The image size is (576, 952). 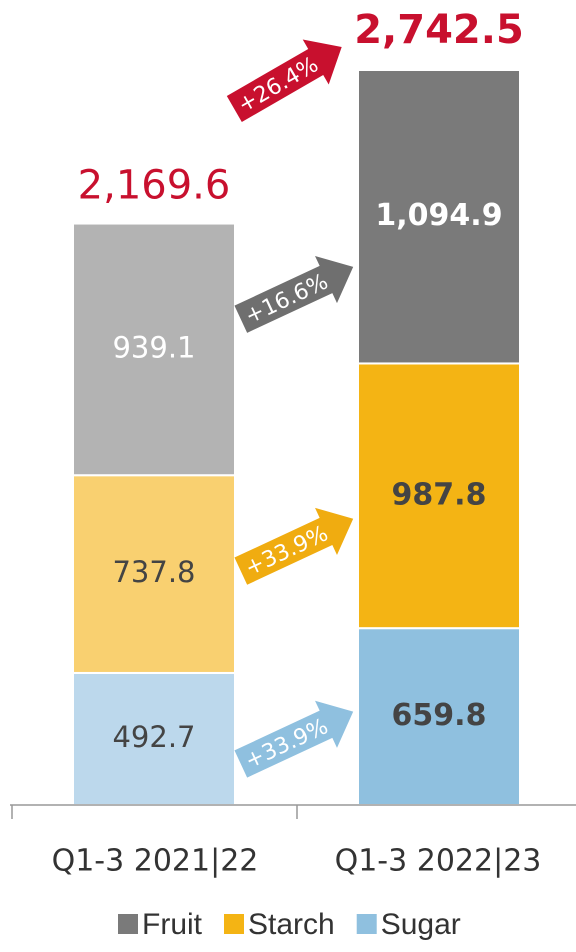 What do you see at coordinates (439, 30) in the screenshot?
I see `total-label: 2,742.5` at bounding box center [439, 30].